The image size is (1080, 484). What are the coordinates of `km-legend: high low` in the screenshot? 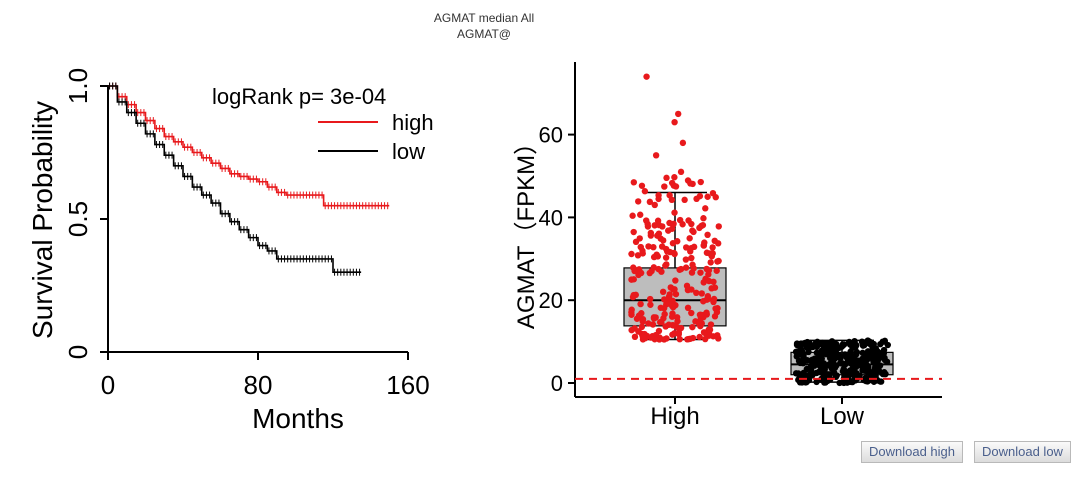 It's located at (376, 137).